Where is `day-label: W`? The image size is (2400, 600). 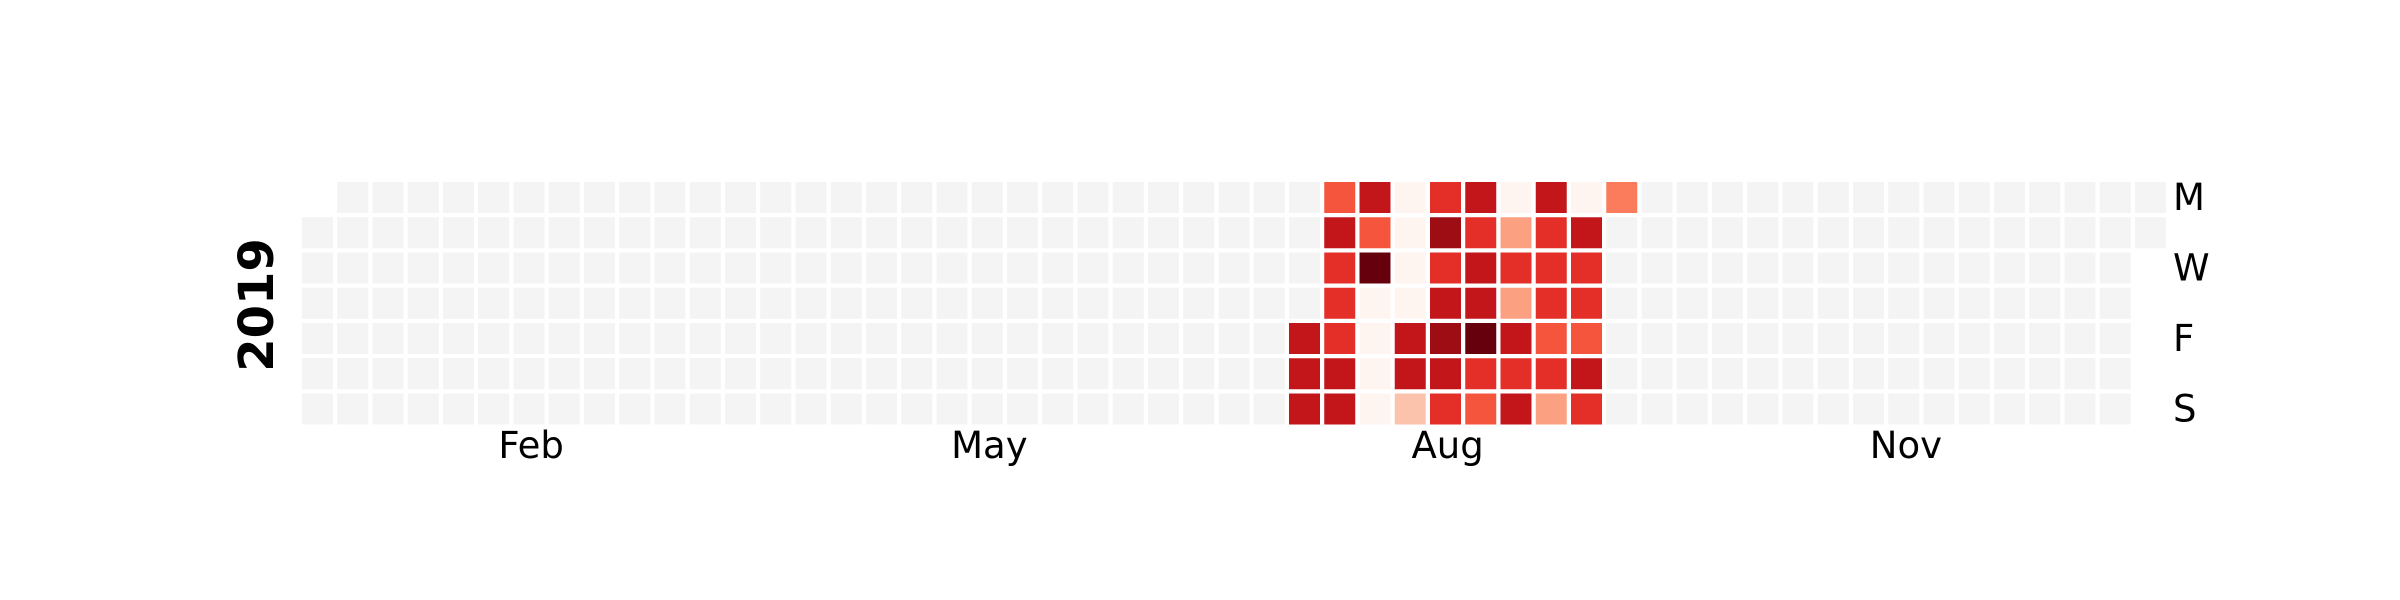 day-label: W is located at coordinates (2191, 268).